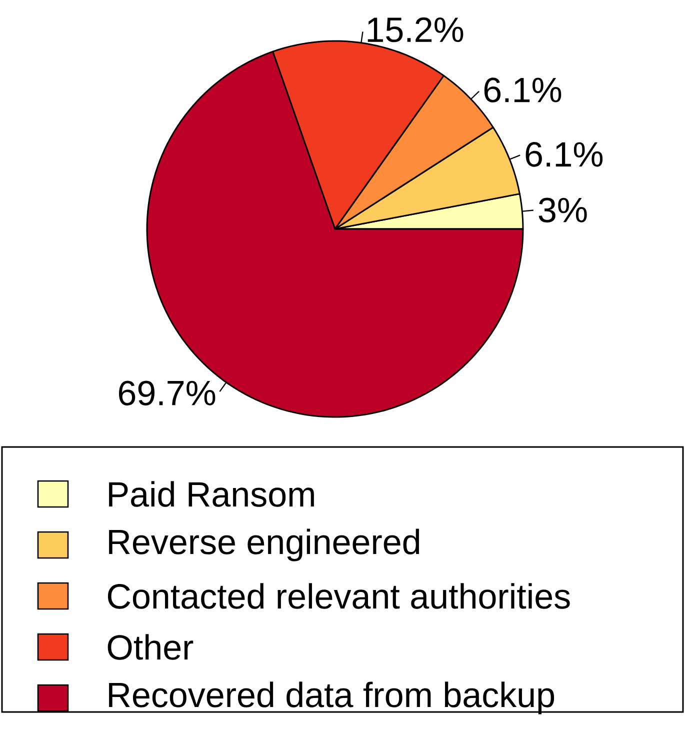 The height and width of the screenshot is (749, 685). Describe the element at coordinates (151, 647) in the screenshot. I see `legend-label: Other` at that location.